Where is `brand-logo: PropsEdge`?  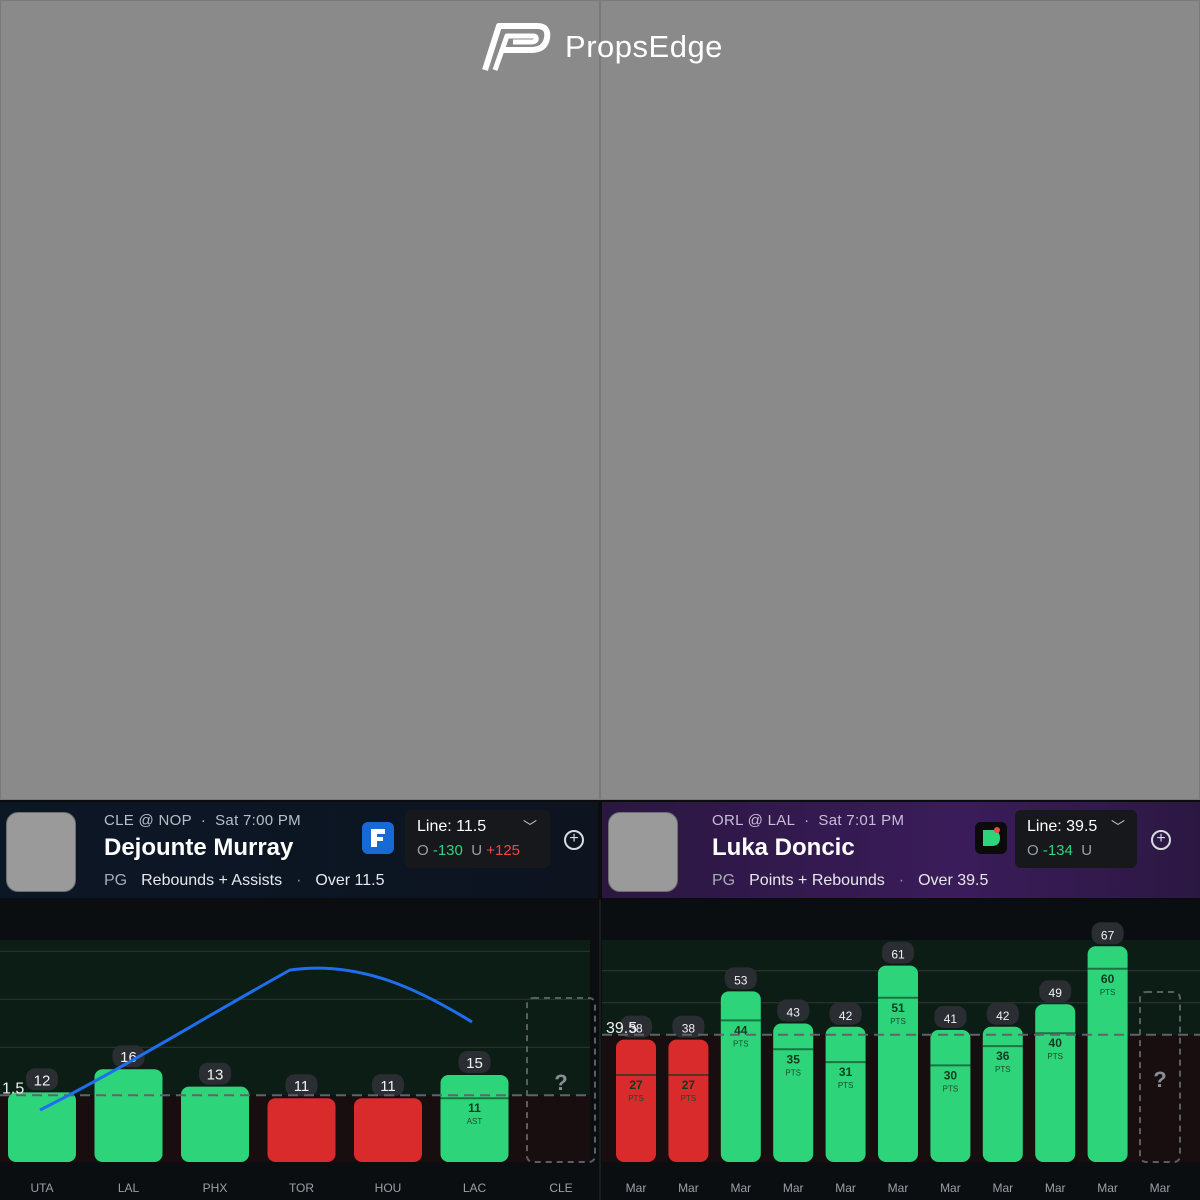
brand-logo: PropsEdge is located at coordinates (600, 47).